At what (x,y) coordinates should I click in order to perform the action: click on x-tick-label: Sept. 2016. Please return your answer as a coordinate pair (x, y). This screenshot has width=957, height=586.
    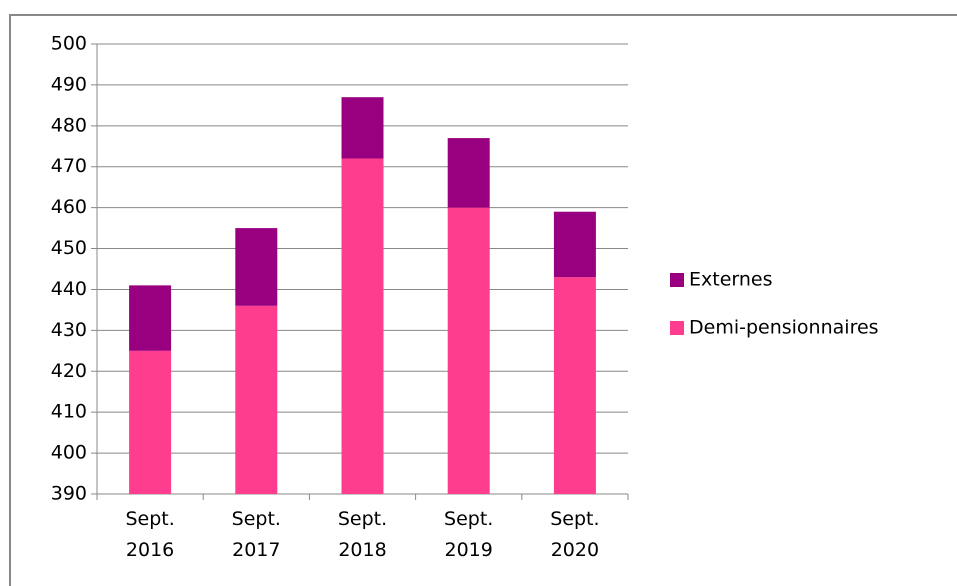
    Looking at the image, I should click on (150, 534).